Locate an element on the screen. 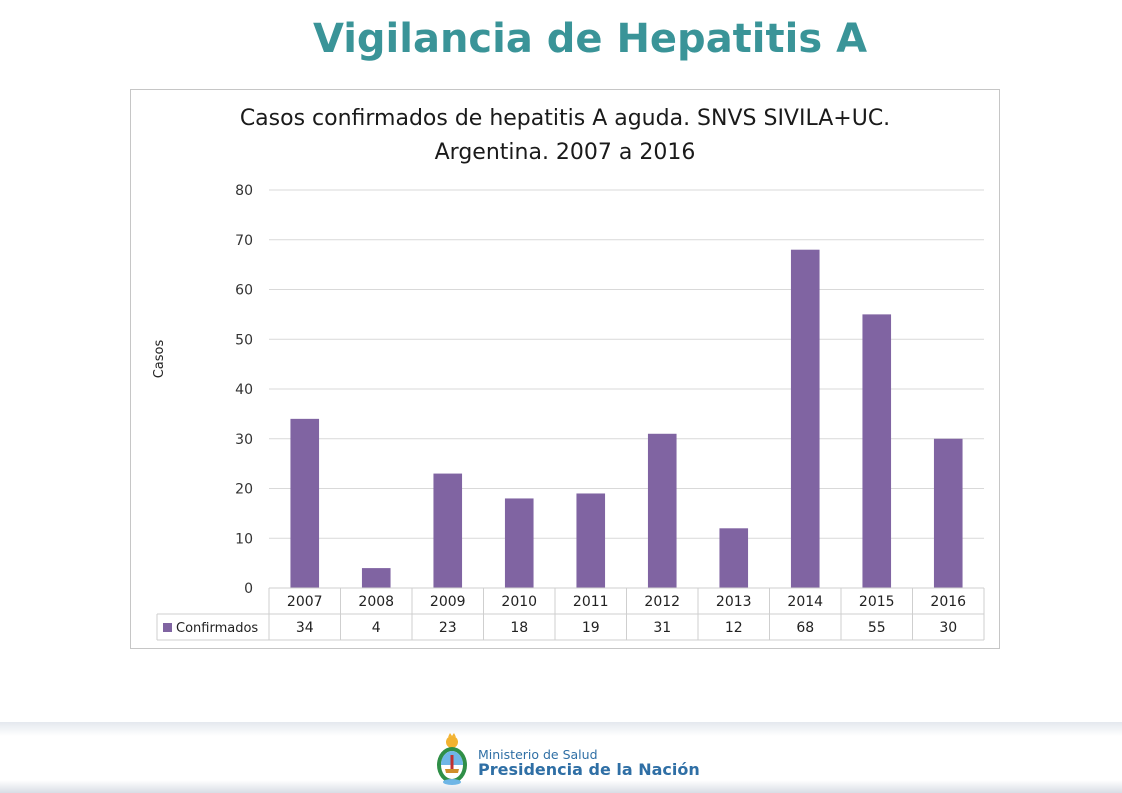 Image resolution: width=1122 pixels, height=793 pixels. data-table-value: 19 is located at coordinates (591, 628).